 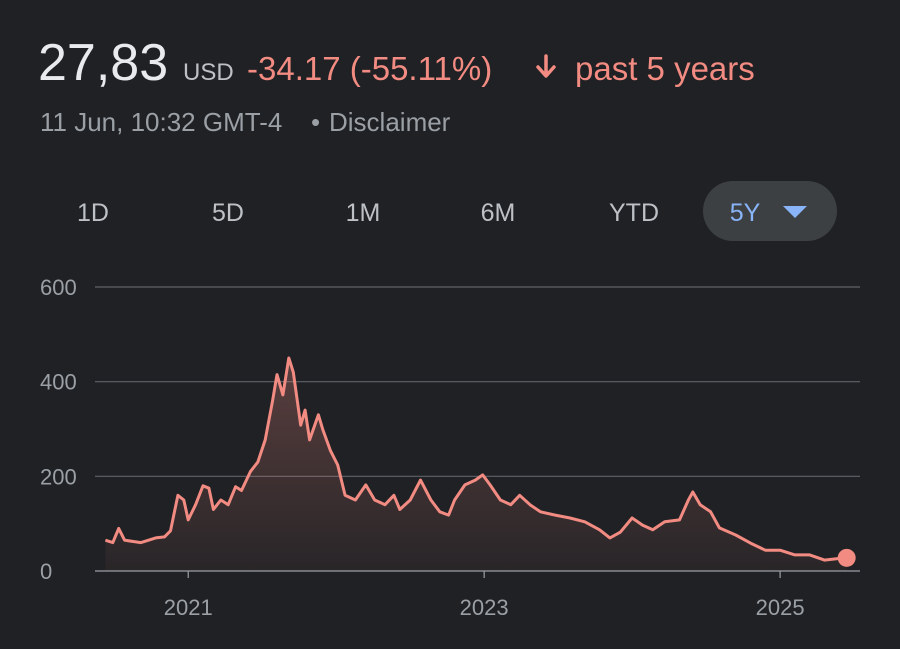 I want to click on y-tick-label: 600, so click(x=58, y=287).